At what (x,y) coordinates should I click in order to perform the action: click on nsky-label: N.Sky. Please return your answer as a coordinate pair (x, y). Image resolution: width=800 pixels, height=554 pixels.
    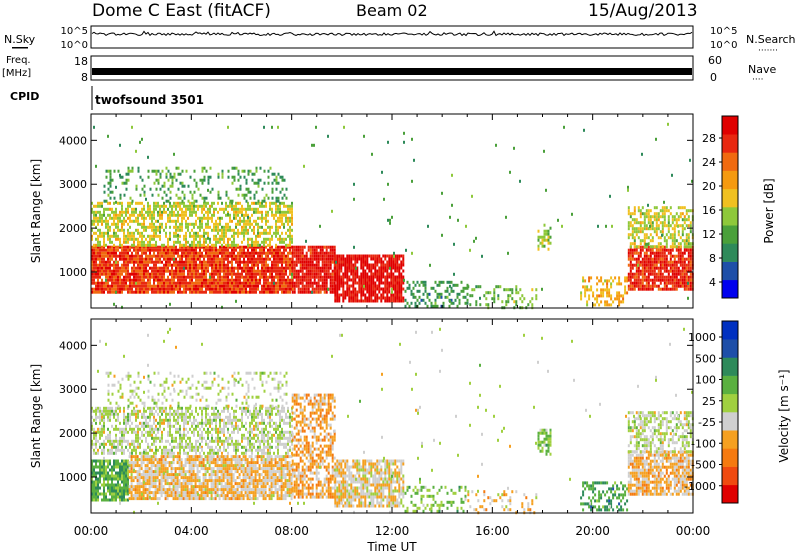
    Looking at the image, I should click on (20, 39).